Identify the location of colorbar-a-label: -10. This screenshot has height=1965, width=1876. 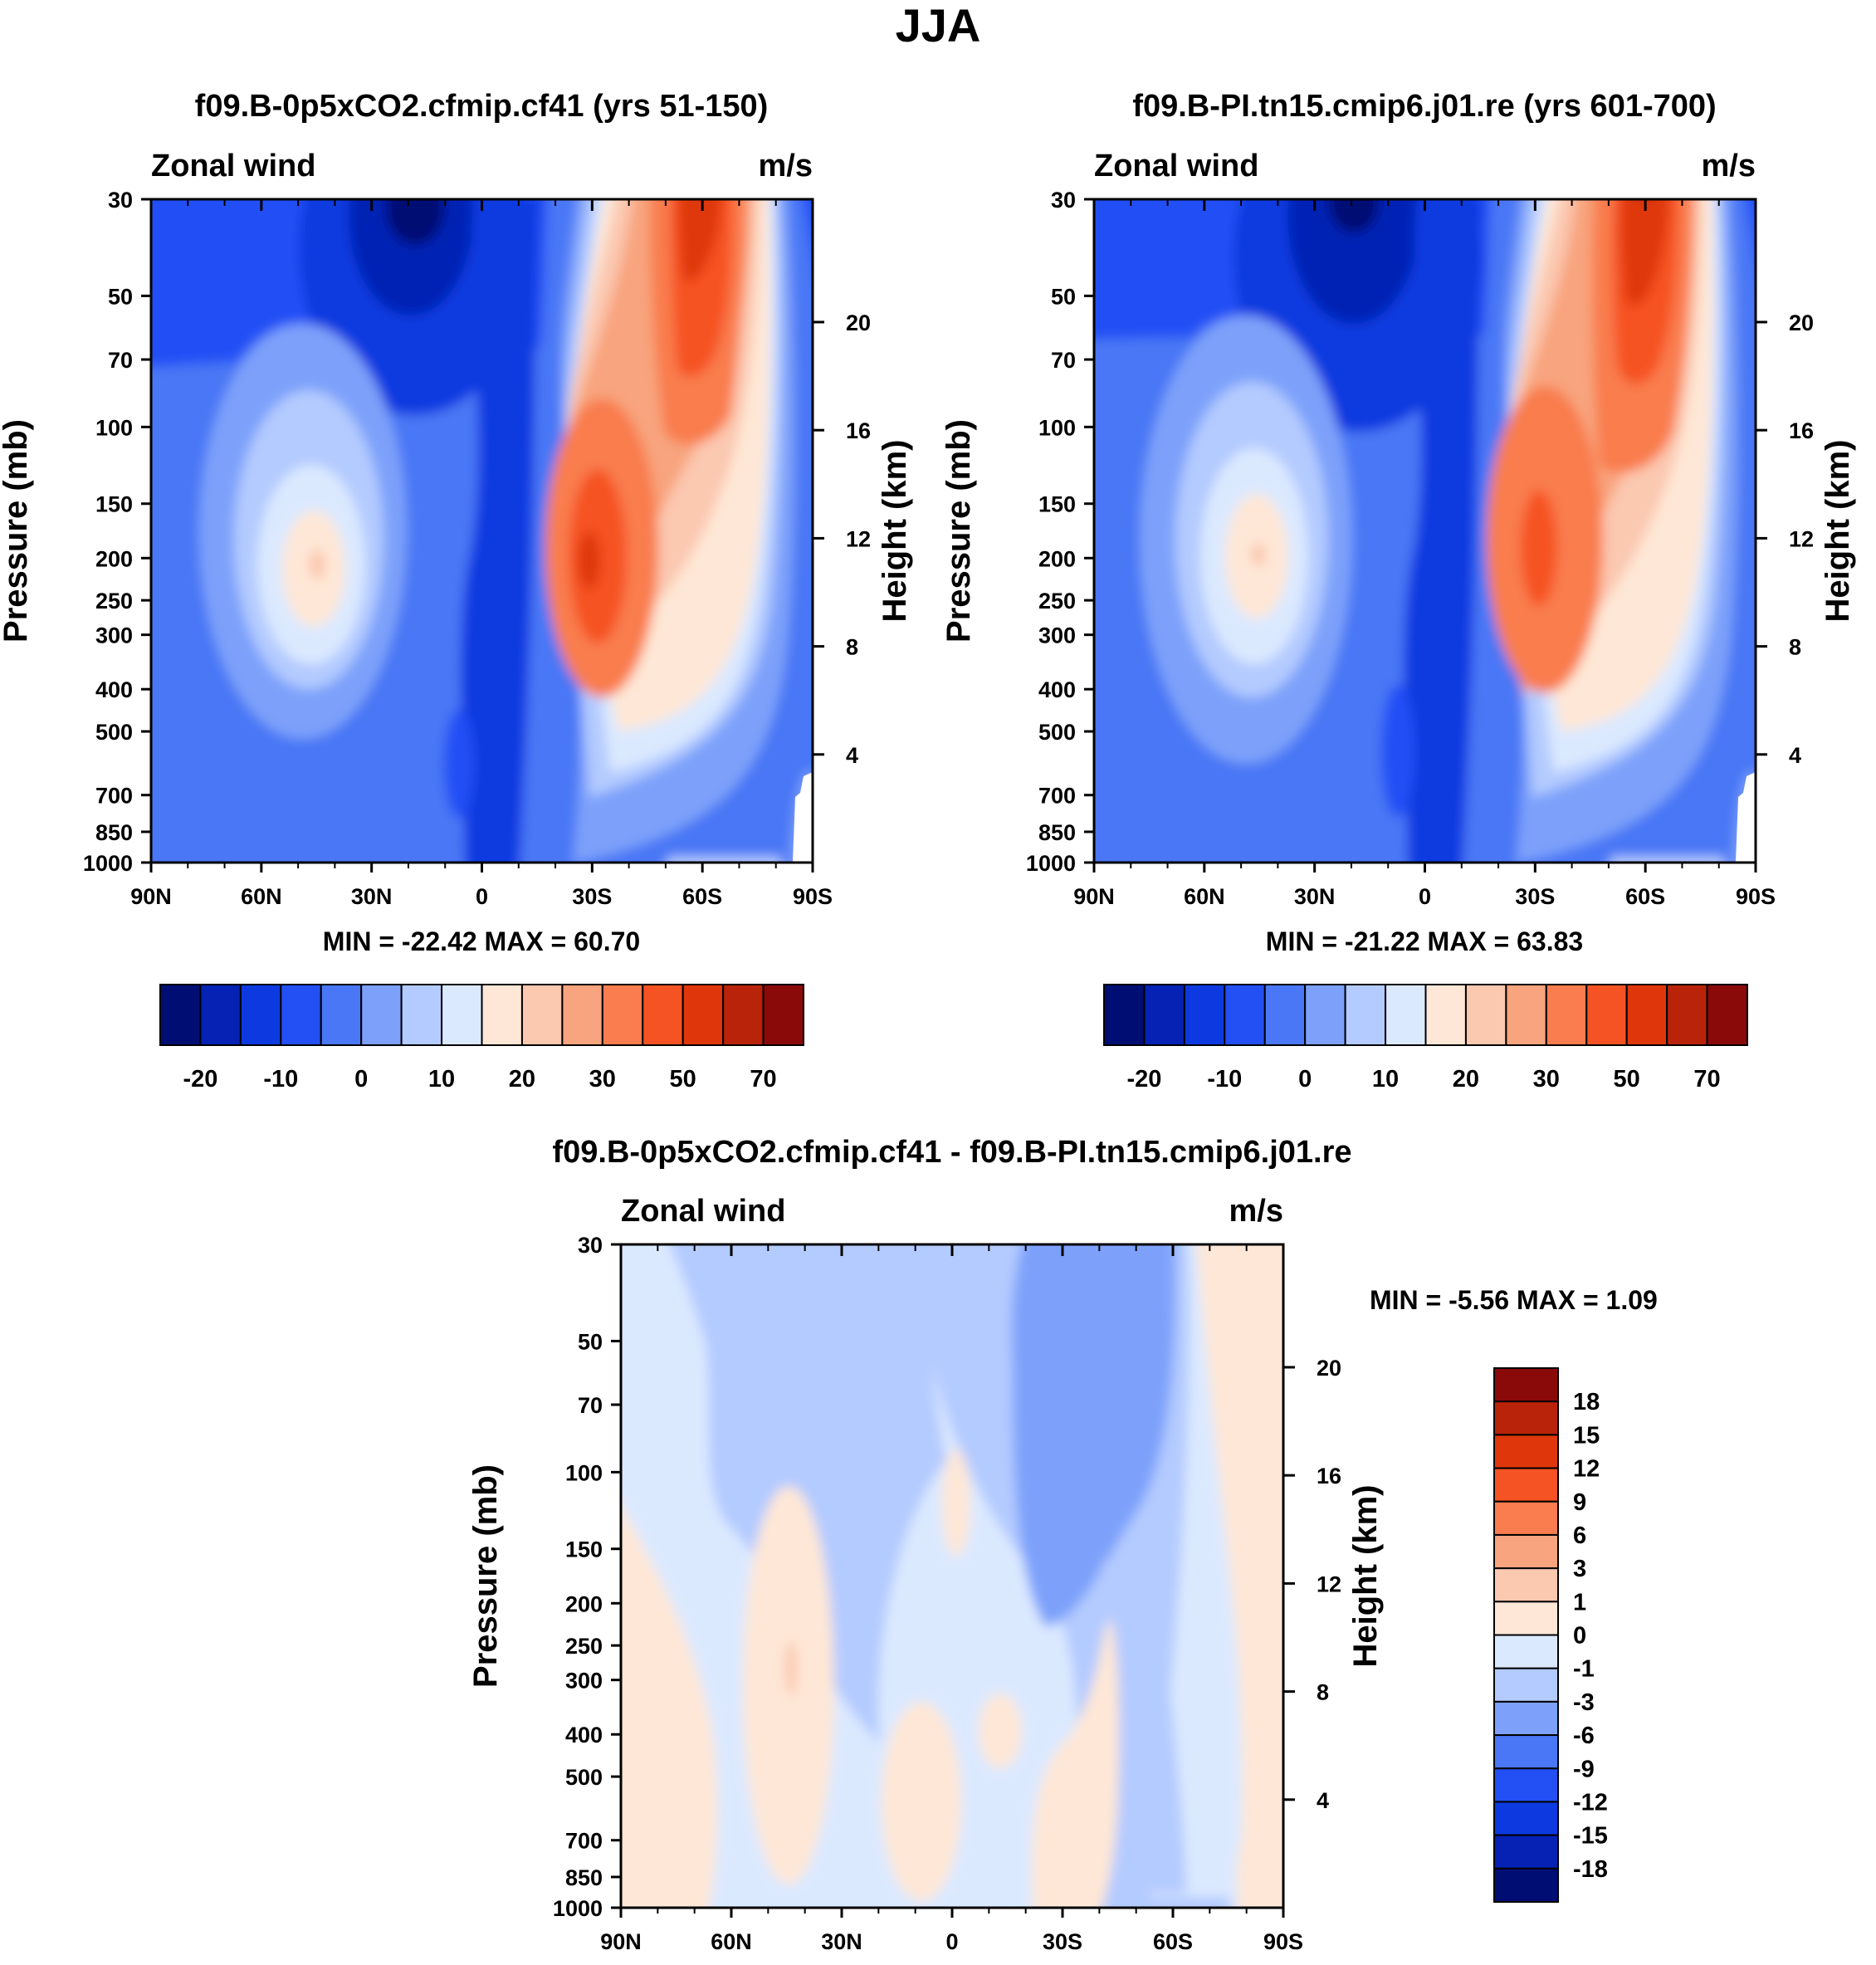
(280, 1079).